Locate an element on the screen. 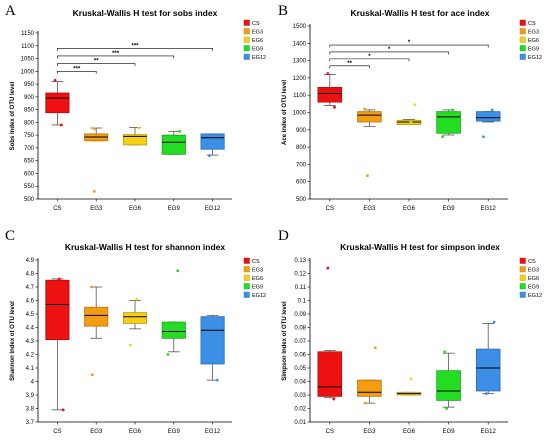 The width and height of the screenshot is (550, 448). y-tick-label: 3.9 is located at coordinates (30, 396).